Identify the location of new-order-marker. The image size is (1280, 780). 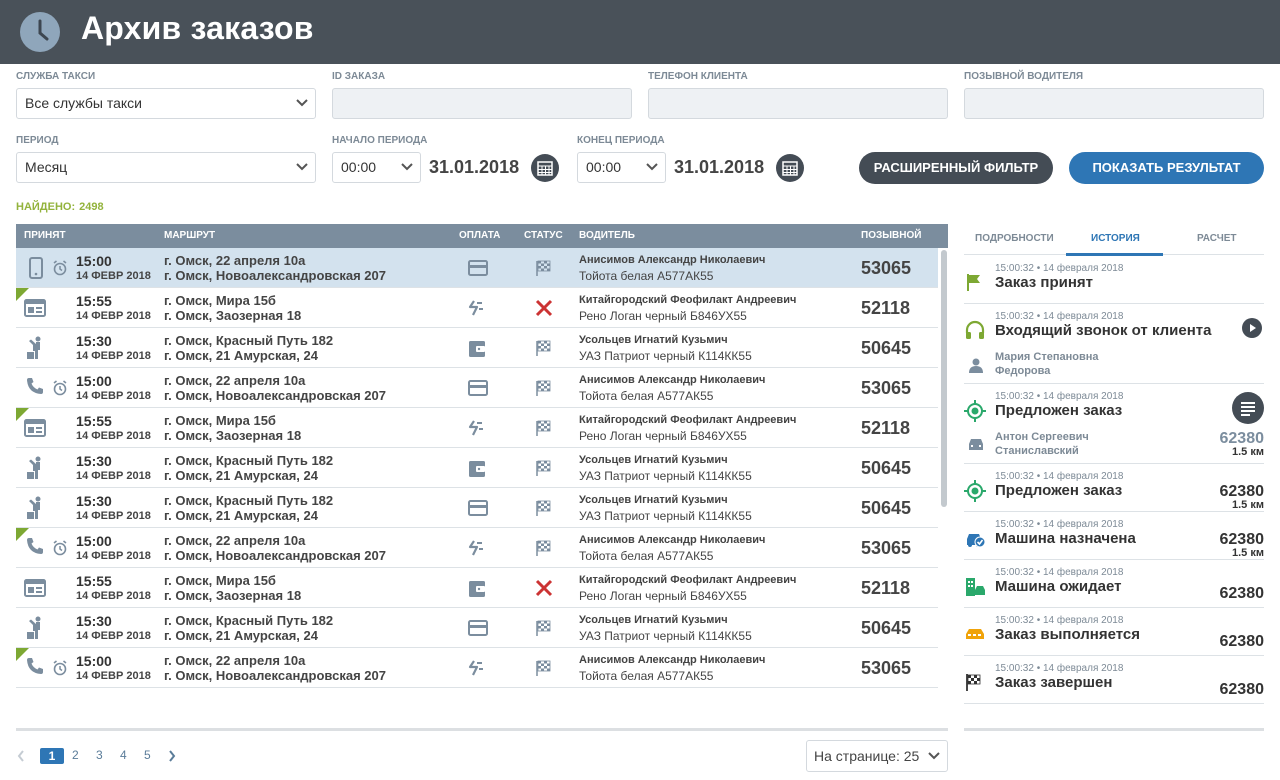
(22, 414).